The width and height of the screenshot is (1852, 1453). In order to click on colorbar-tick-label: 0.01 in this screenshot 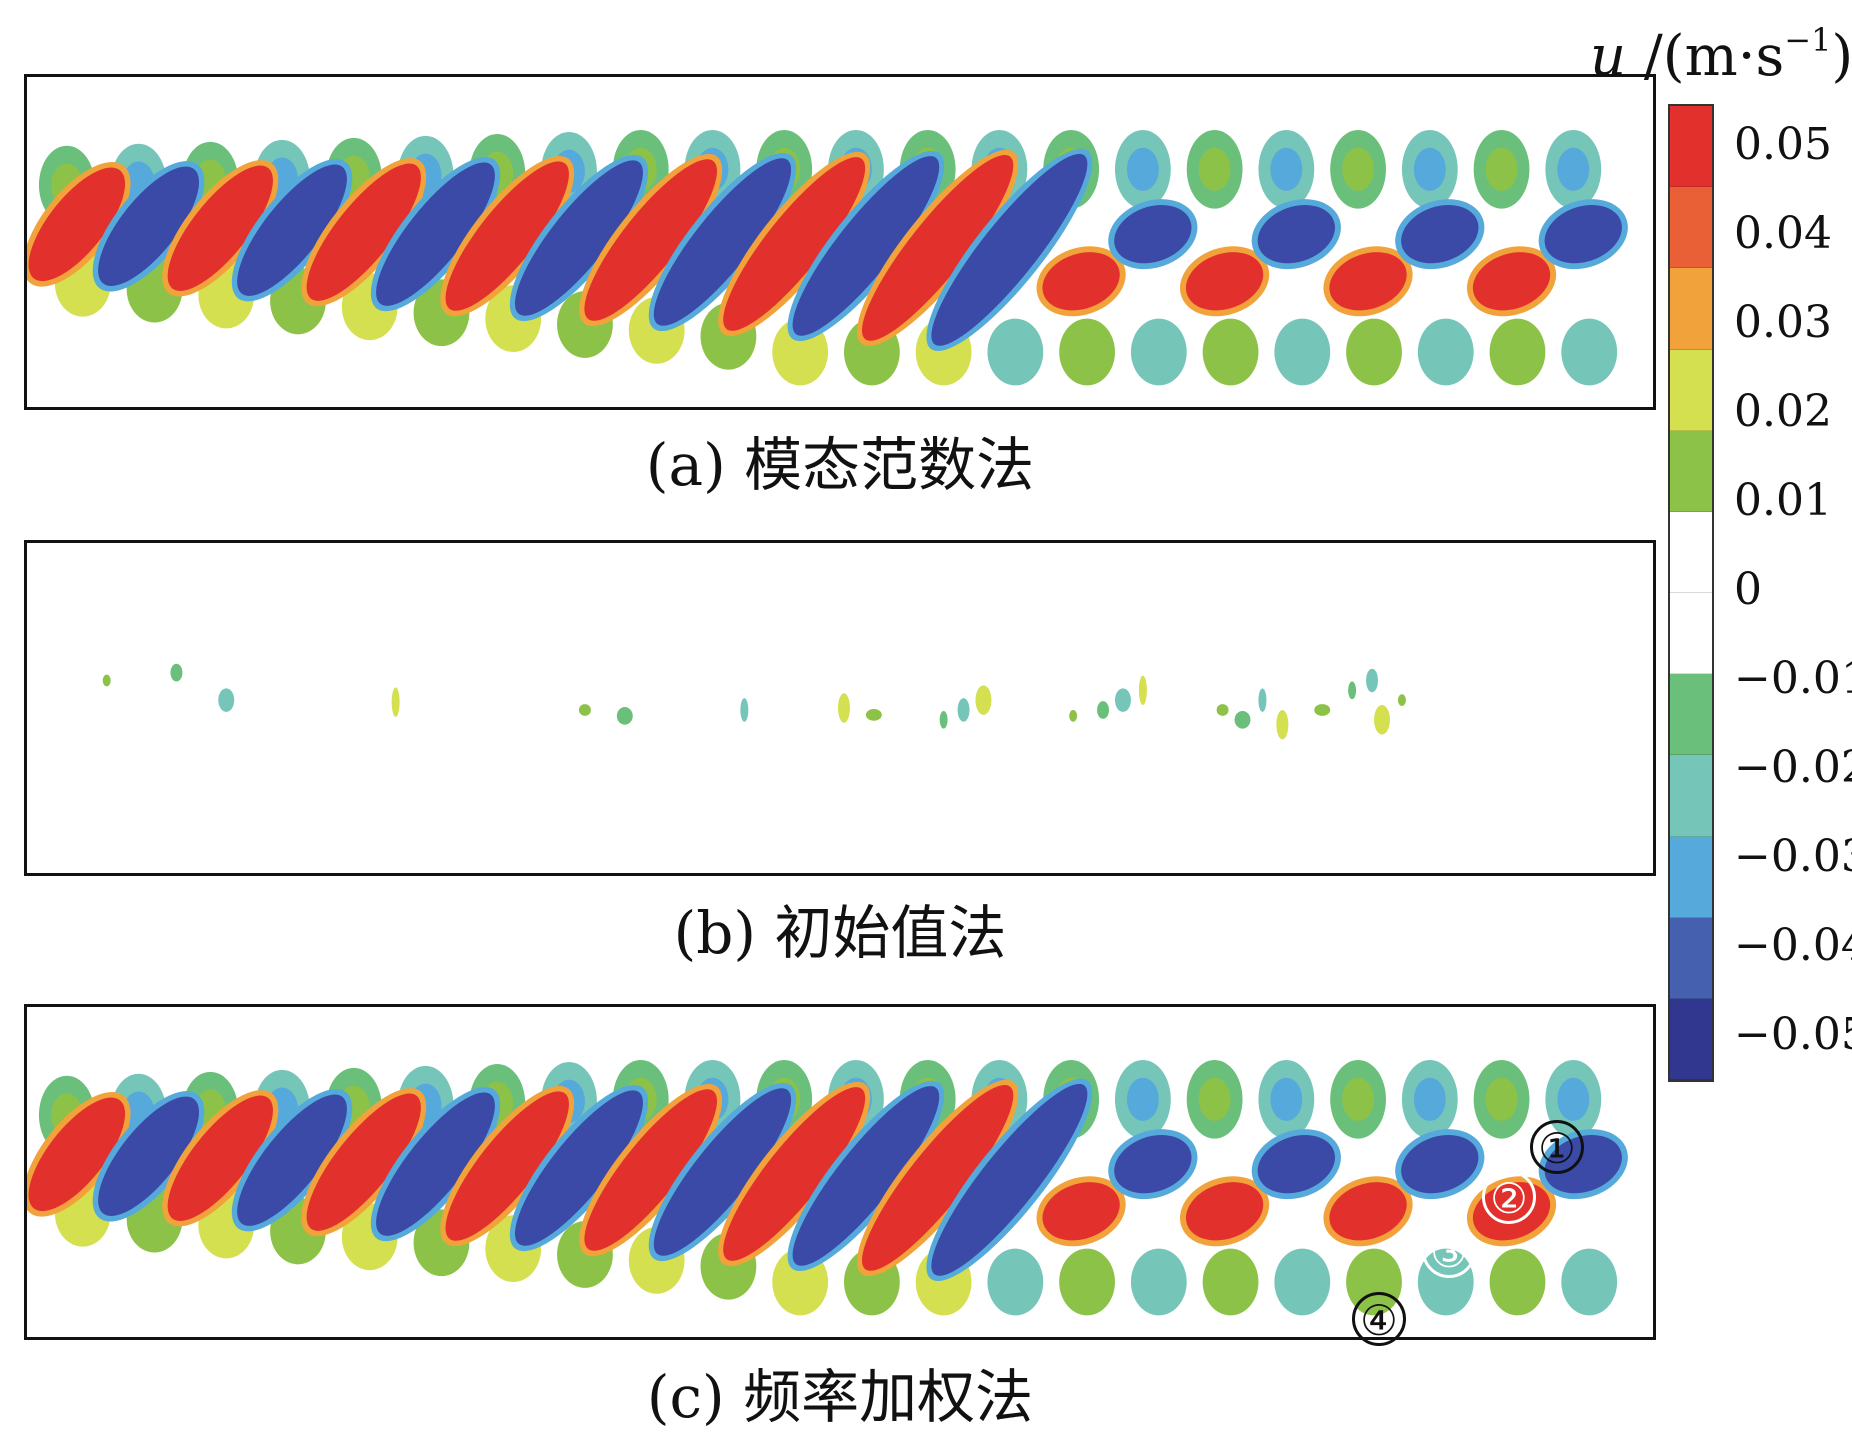, I will do `click(1783, 500)`.